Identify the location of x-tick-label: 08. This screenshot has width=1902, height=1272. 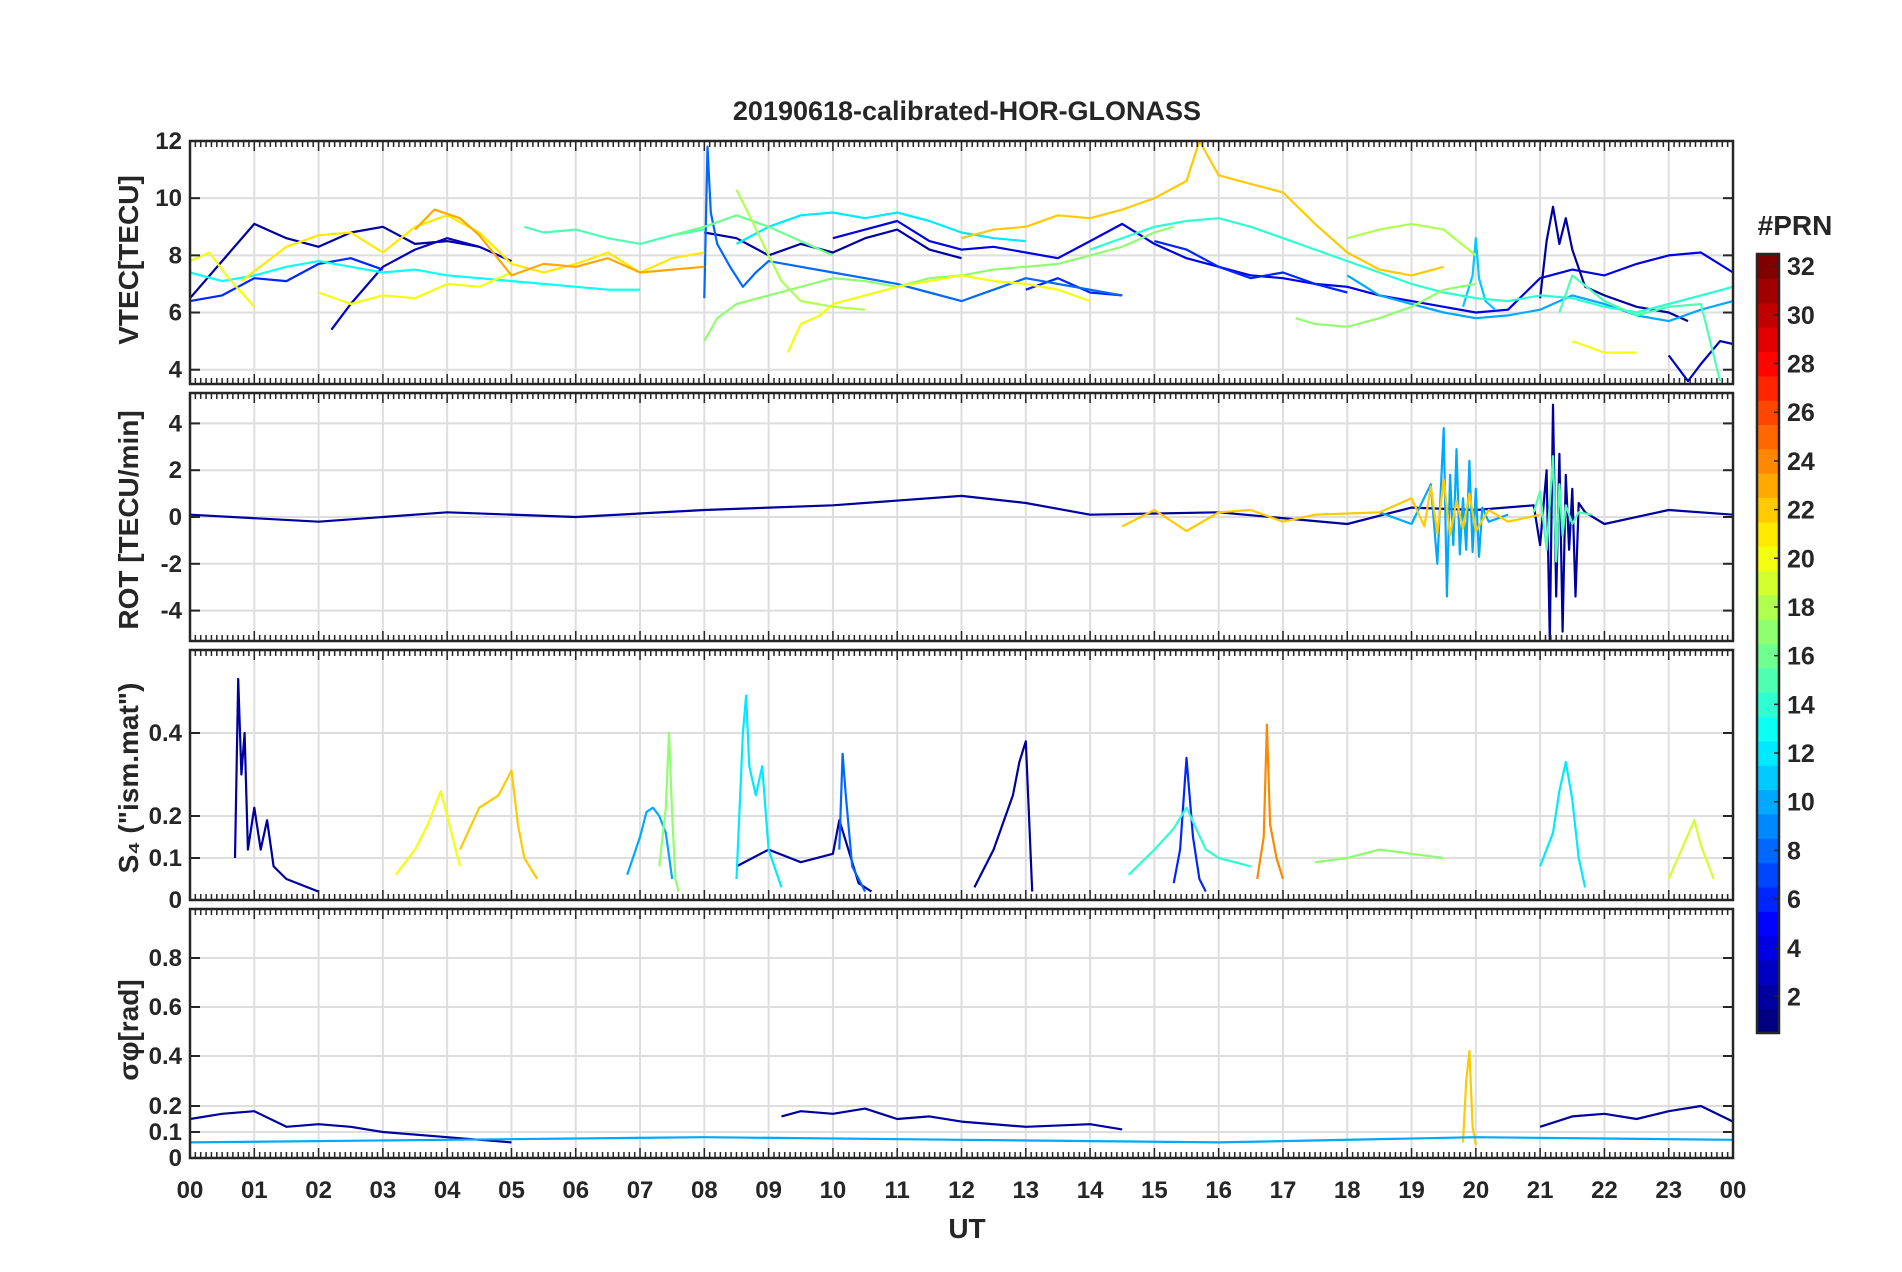
(704, 1190).